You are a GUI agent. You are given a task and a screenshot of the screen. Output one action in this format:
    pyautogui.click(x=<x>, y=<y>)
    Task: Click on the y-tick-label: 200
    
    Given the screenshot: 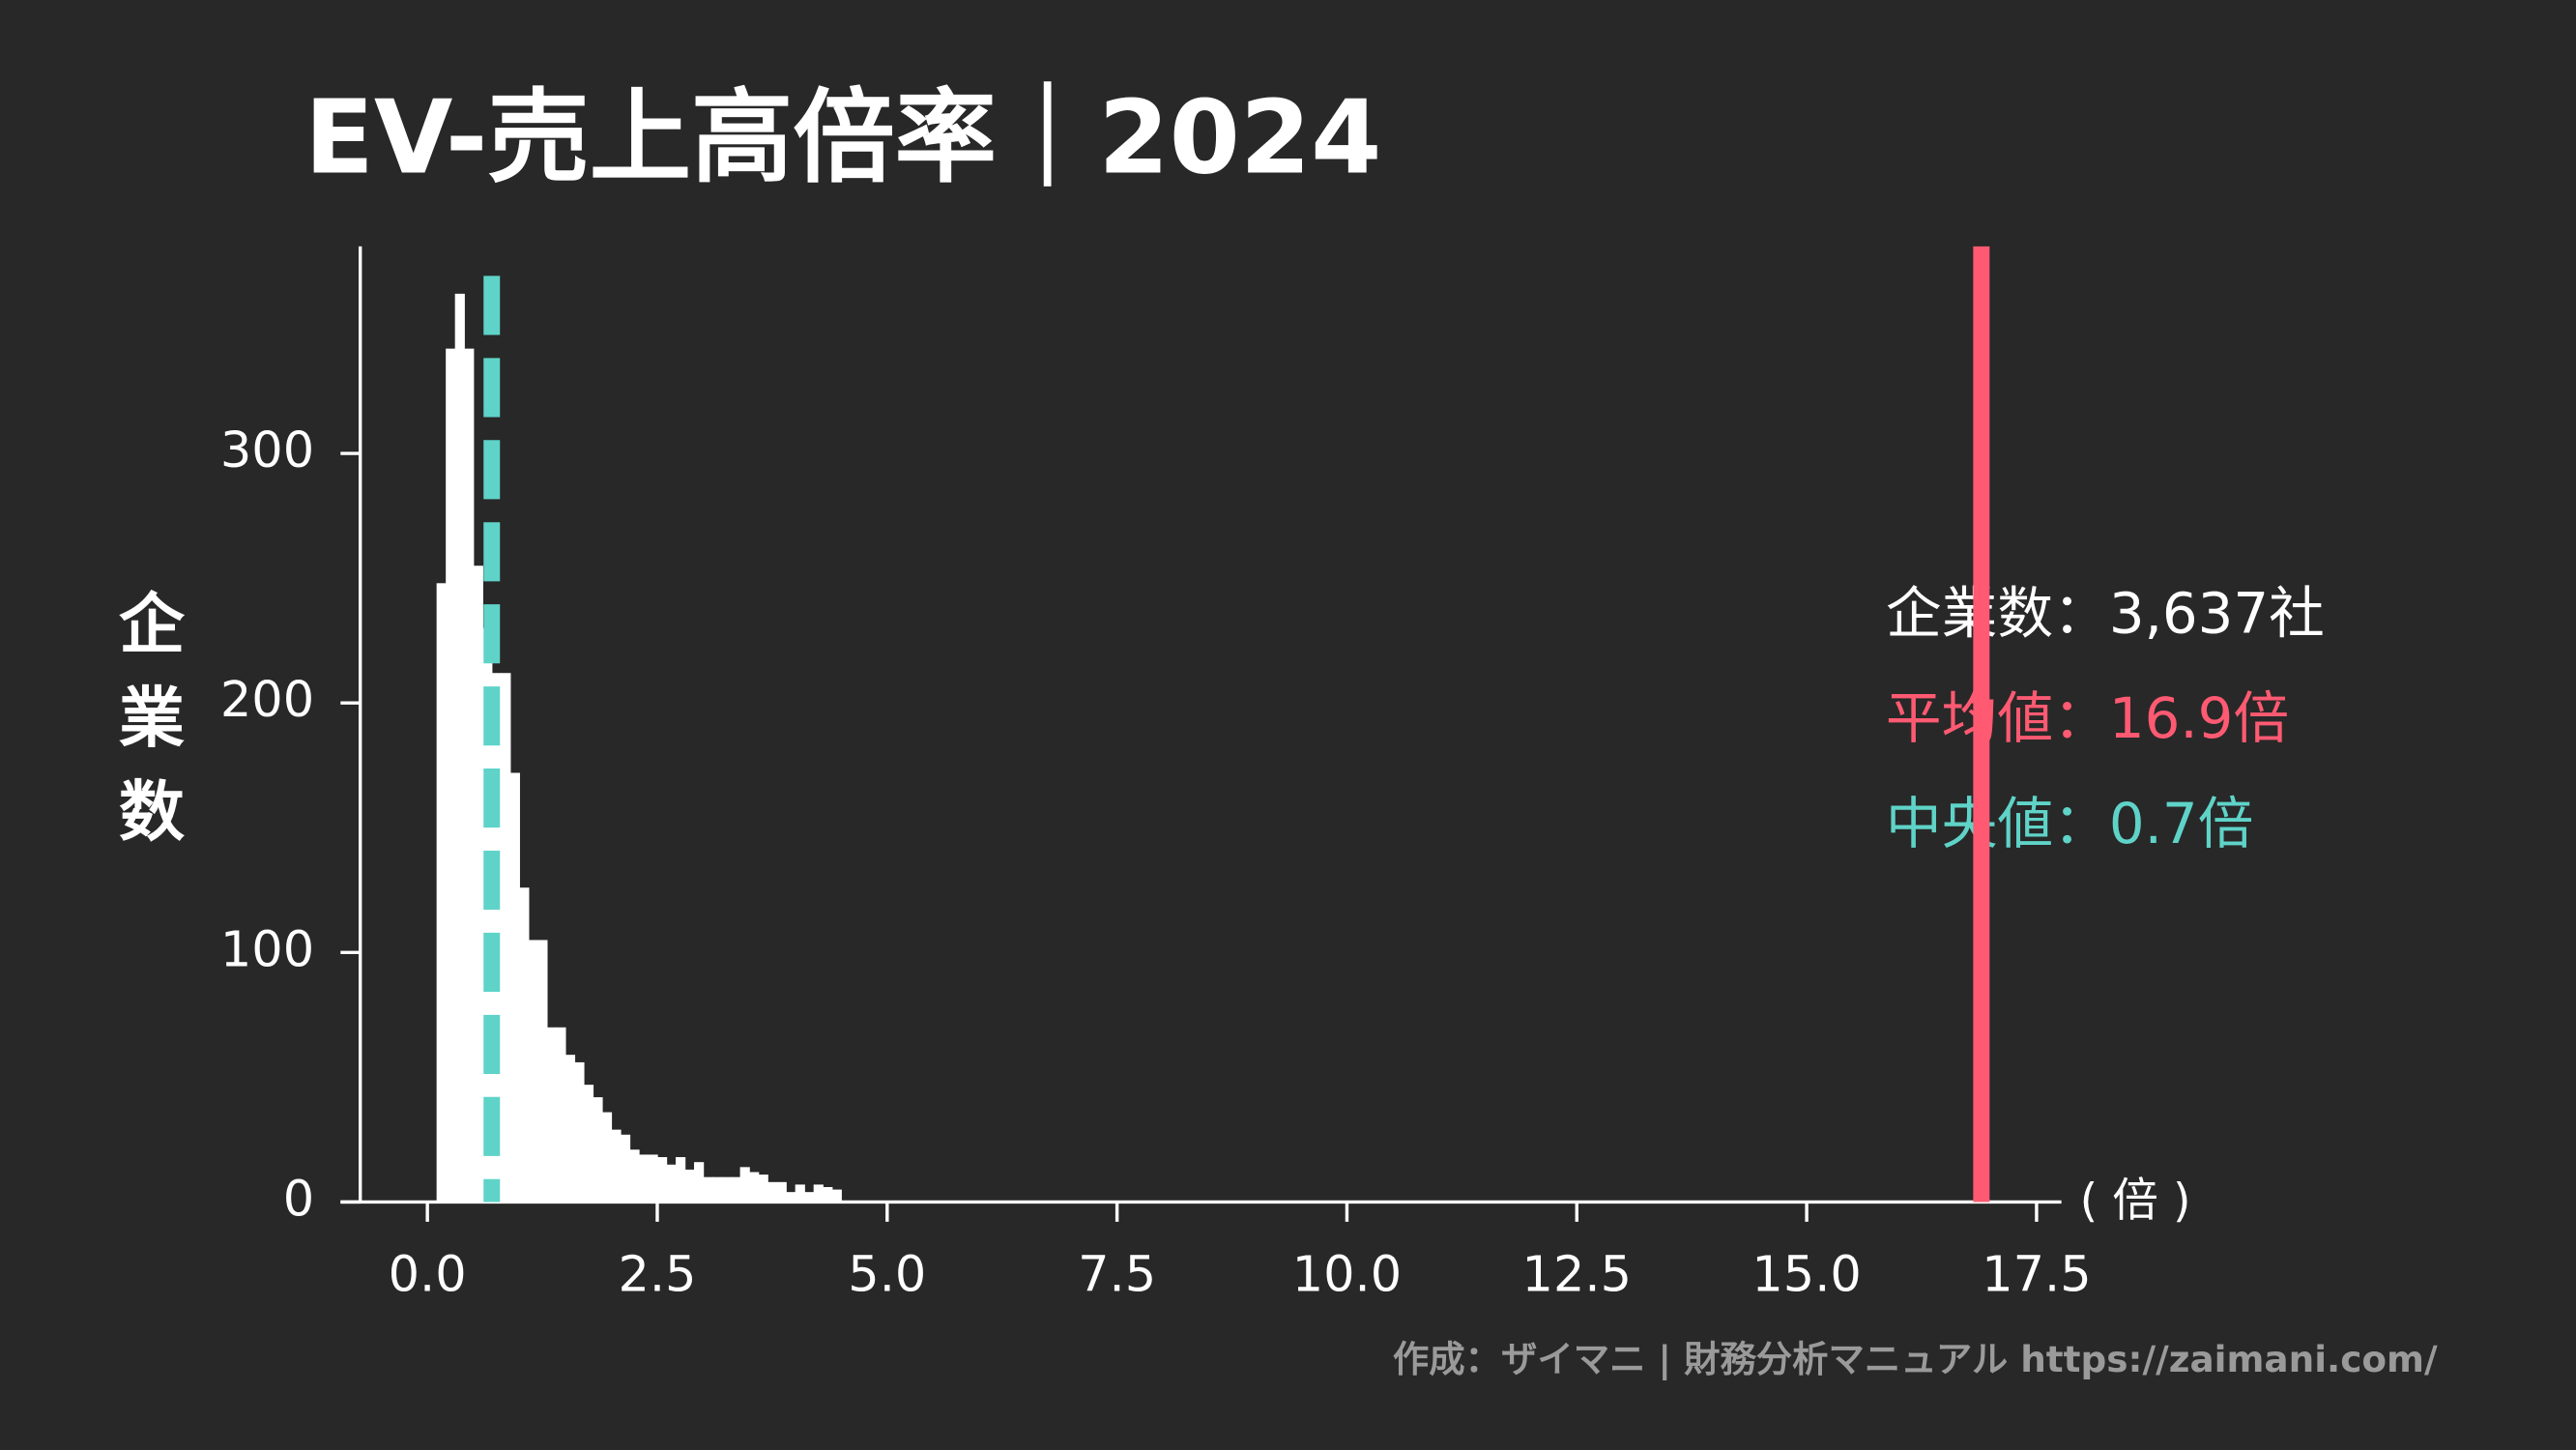 What is the action you would take?
    pyautogui.click(x=267, y=700)
    